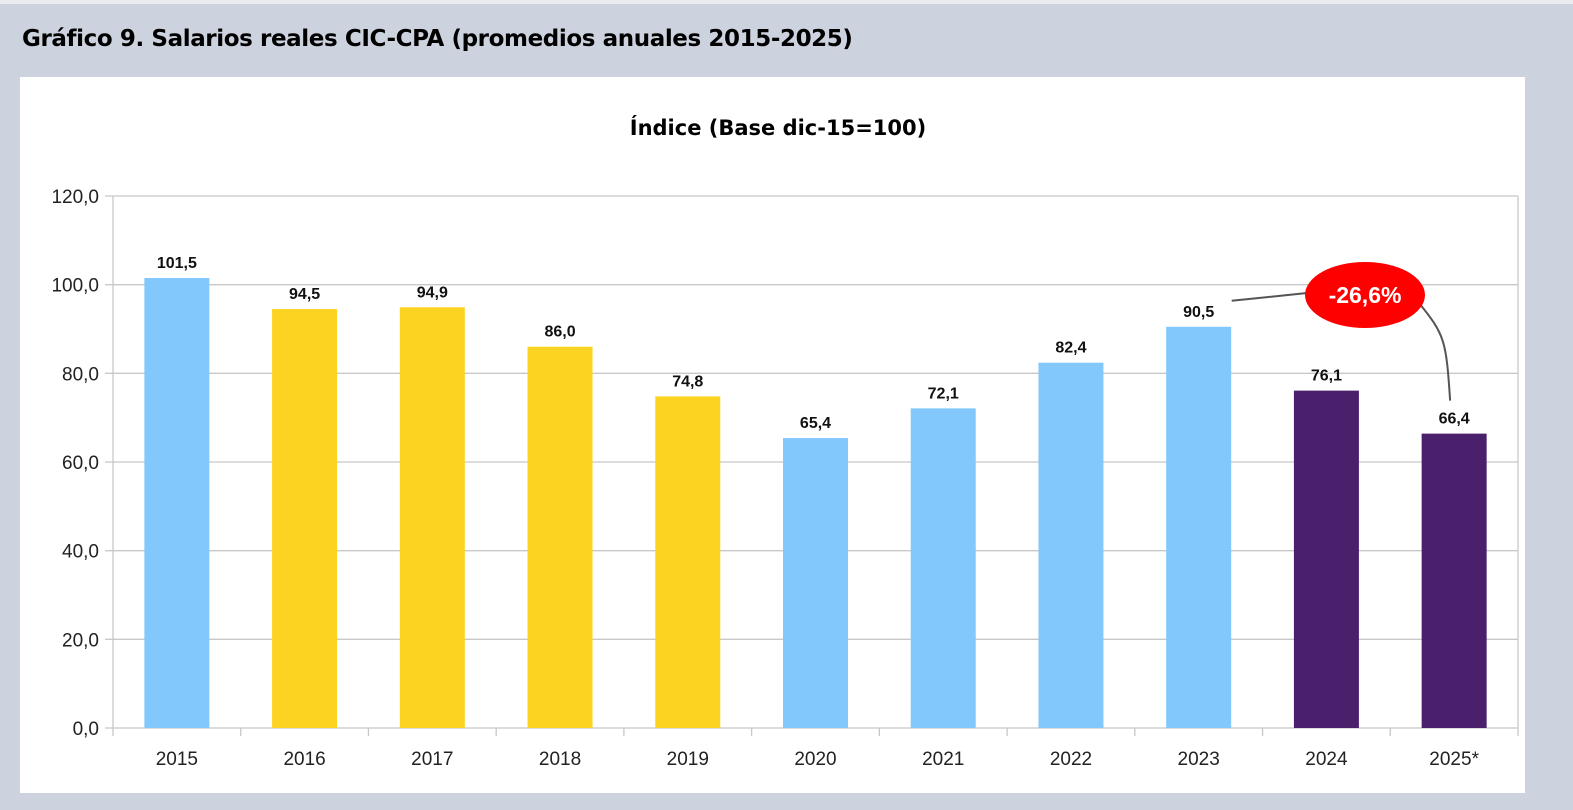 Image resolution: width=1573 pixels, height=810 pixels. I want to click on bar-2019, so click(688, 562).